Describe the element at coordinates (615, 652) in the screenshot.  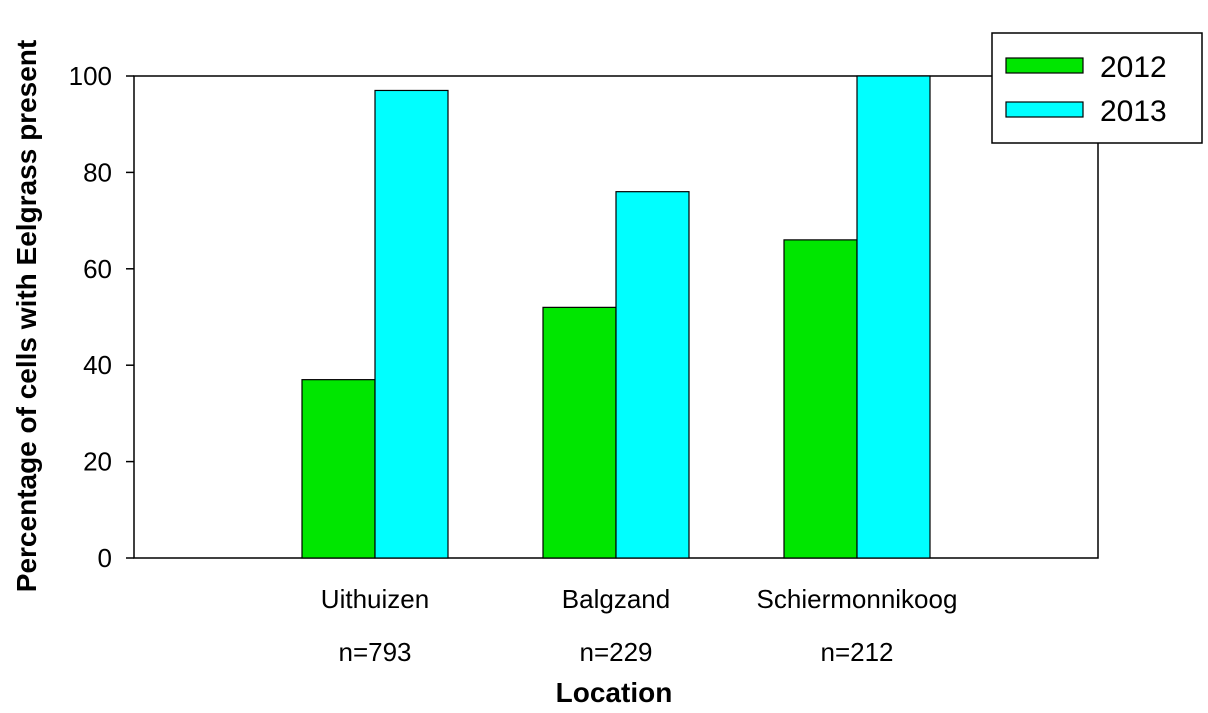
I see `category-sample-size: n=229` at that location.